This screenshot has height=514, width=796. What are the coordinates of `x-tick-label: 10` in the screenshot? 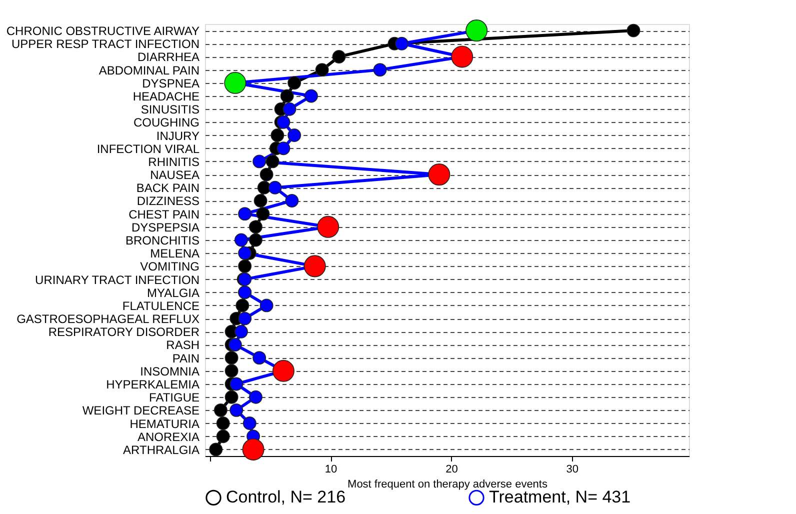 It's located at (331, 470).